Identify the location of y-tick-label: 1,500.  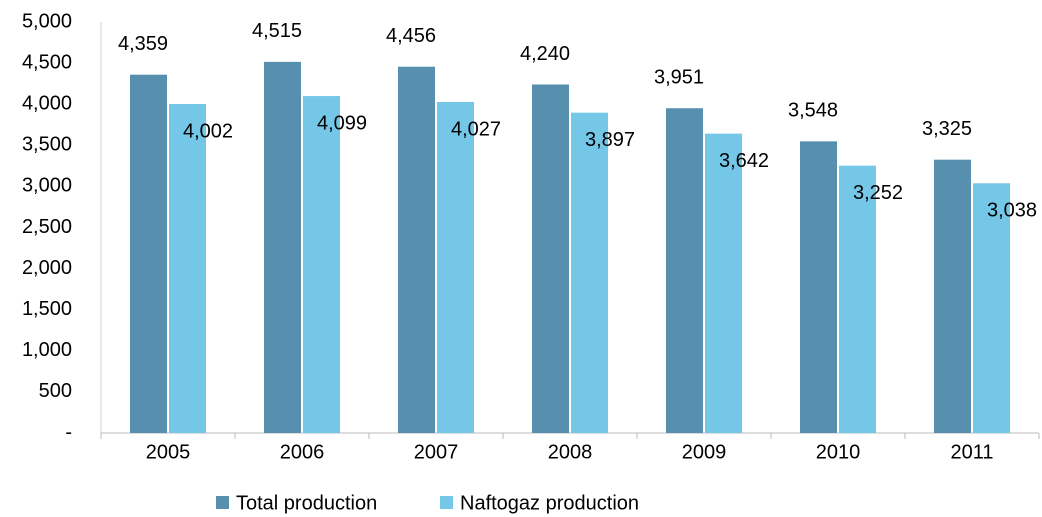
(47, 309).